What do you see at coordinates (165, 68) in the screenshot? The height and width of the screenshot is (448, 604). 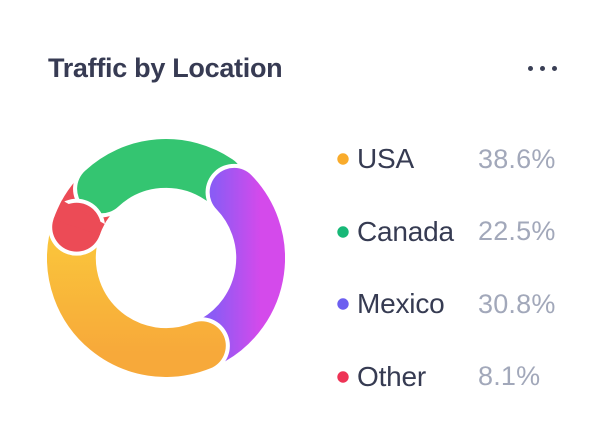 I see `page-title: Traffic by Location` at bounding box center [165, 68].